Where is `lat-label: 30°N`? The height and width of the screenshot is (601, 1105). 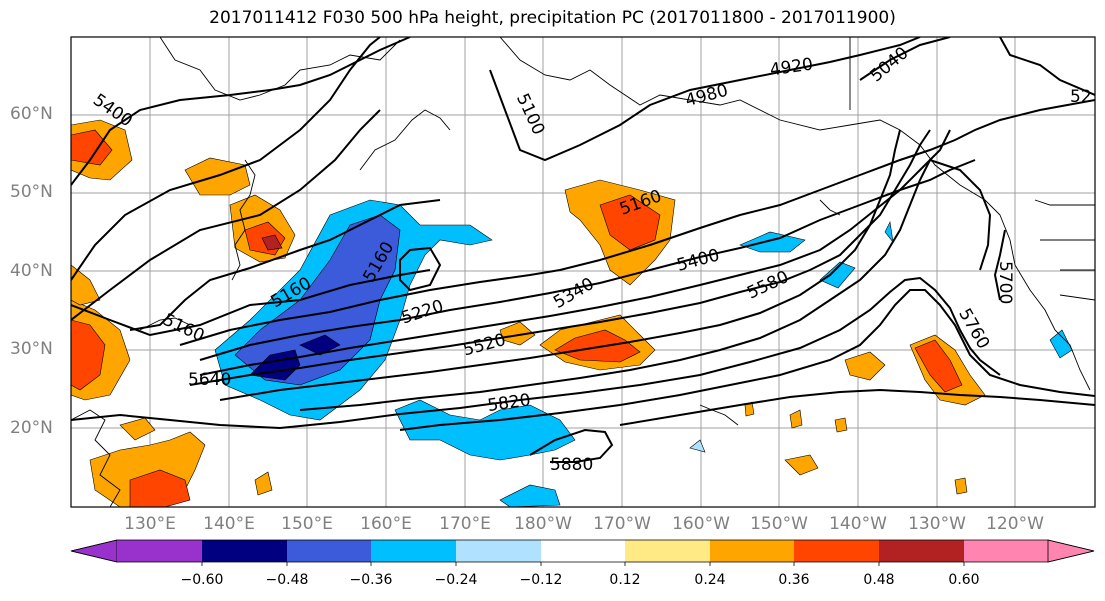 lat-label: 30°N is located at coordinates (31, 349).